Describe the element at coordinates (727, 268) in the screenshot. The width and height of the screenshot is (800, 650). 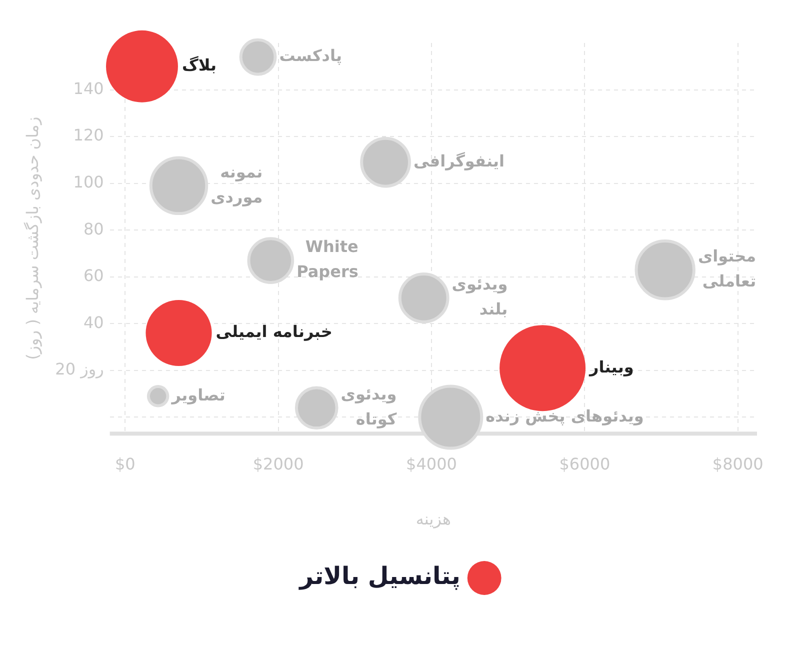
I see `annotation: محتوای تعاملی` at that location.